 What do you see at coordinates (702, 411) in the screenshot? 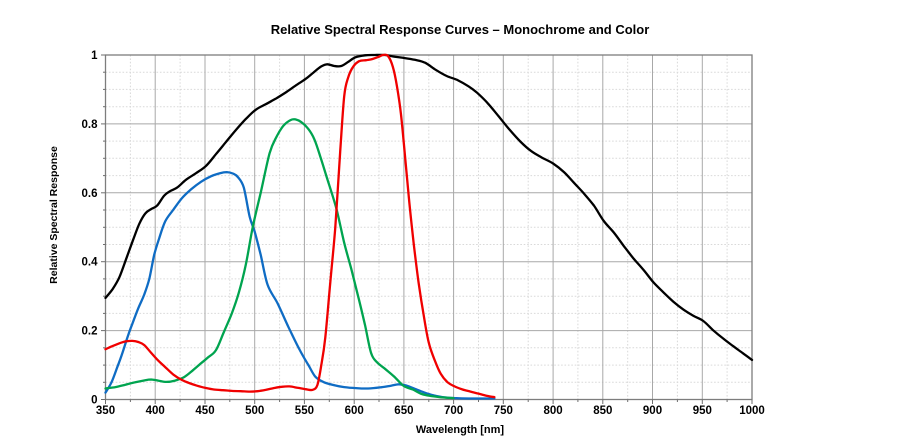
I see `x-tick-label: 950` at bounding box center [702, 411].